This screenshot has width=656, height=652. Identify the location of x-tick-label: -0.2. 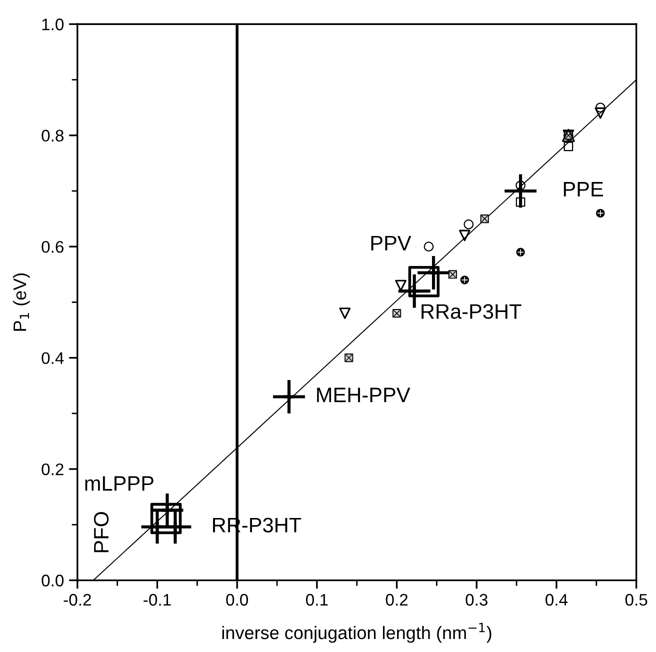
(77, 600).